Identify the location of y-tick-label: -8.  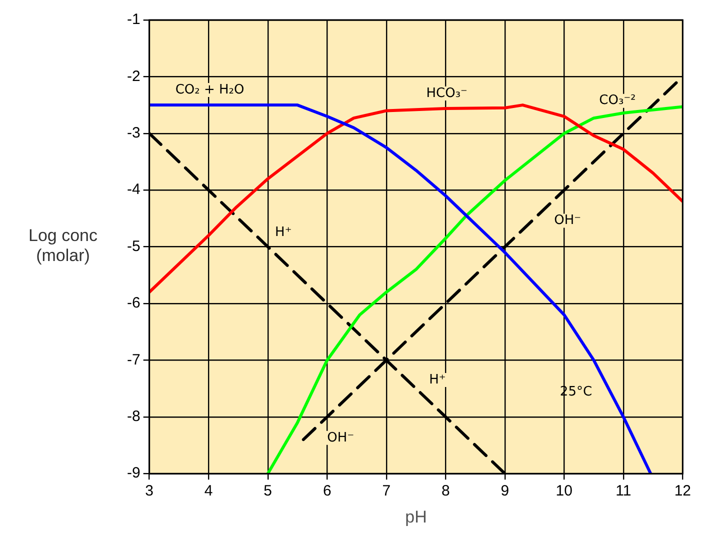
(133, 417).